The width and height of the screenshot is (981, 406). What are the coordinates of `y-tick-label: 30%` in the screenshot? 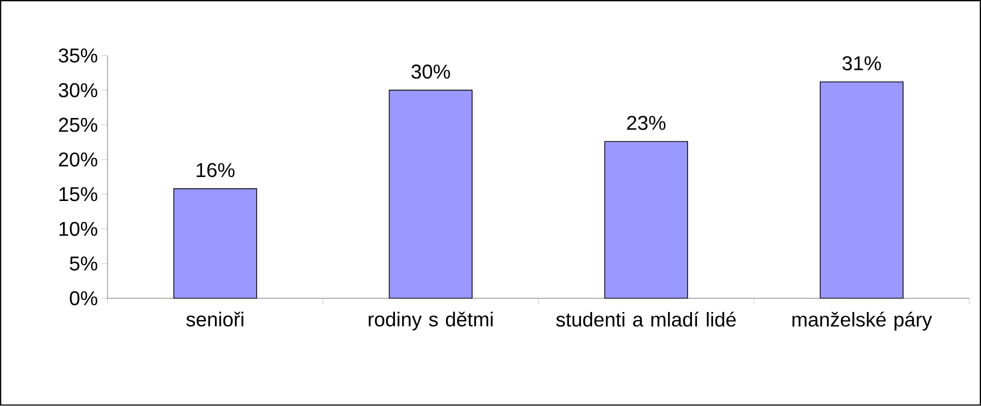 It's located at (78, 90).